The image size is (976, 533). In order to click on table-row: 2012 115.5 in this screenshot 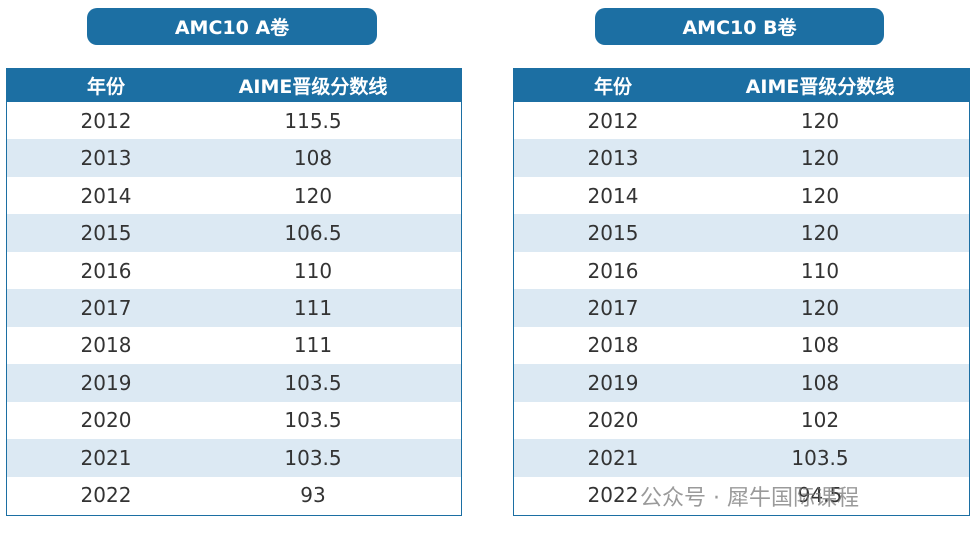, I will do `click(234, 120)`.